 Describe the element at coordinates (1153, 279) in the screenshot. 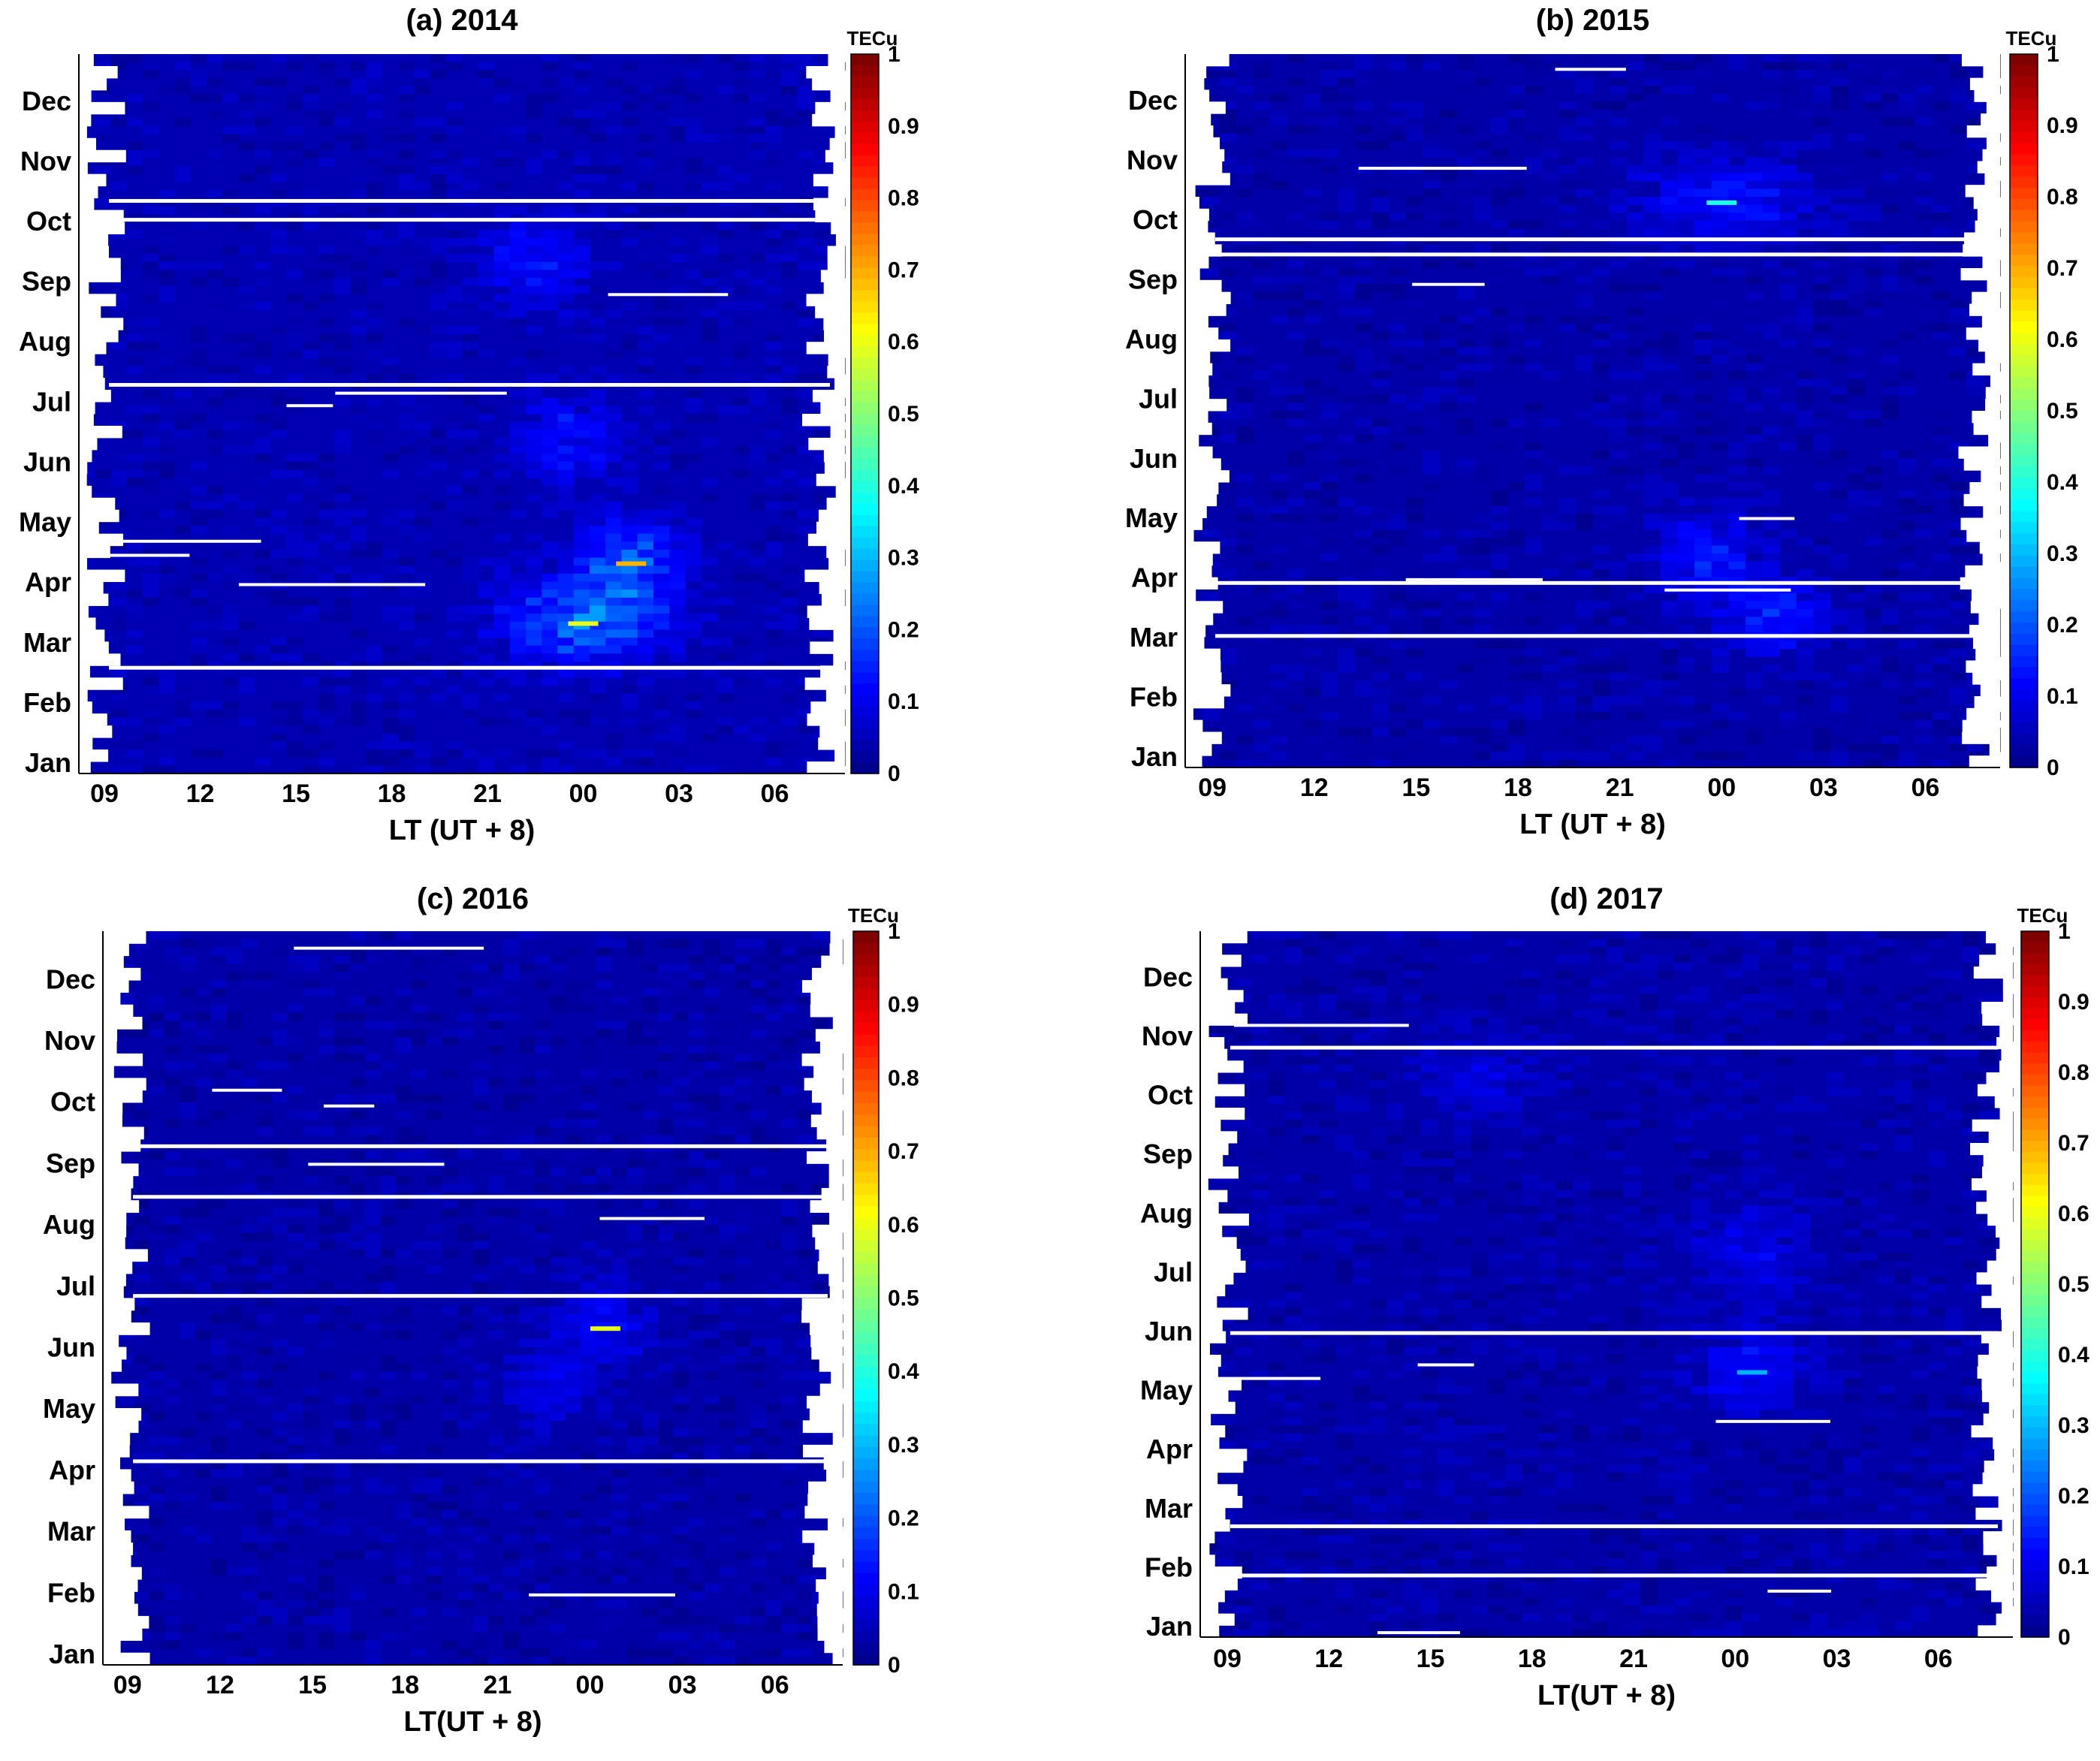

I see `y-tick-label: Sep` at that location.